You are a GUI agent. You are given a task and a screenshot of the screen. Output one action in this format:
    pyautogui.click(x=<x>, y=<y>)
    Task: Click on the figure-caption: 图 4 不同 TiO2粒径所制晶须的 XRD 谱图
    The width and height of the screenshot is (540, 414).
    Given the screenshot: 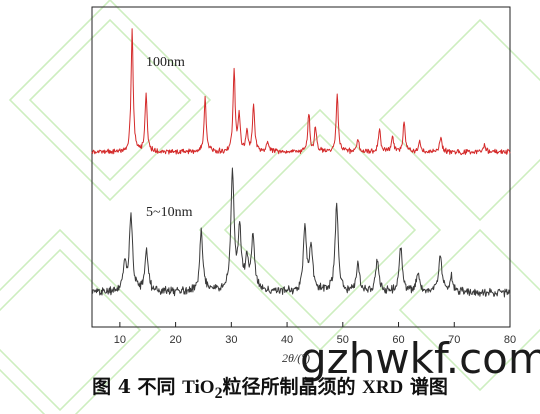 What is the action you would take?
    pyautogui.click(x=270, y=387)
    